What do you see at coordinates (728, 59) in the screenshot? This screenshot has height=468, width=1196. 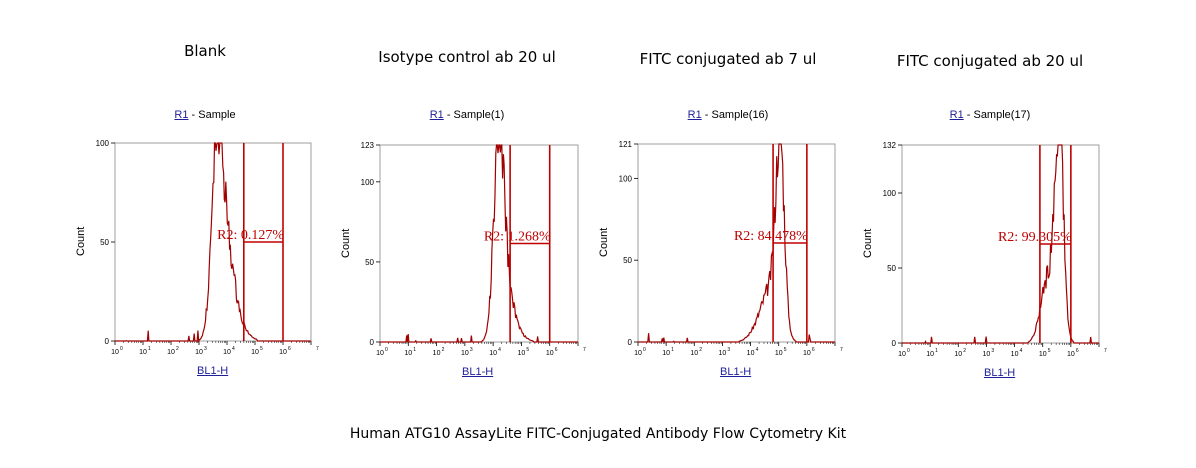 I see `panel-title: FITC conjugated ab 7 ul` at bounding box center [728, 59].